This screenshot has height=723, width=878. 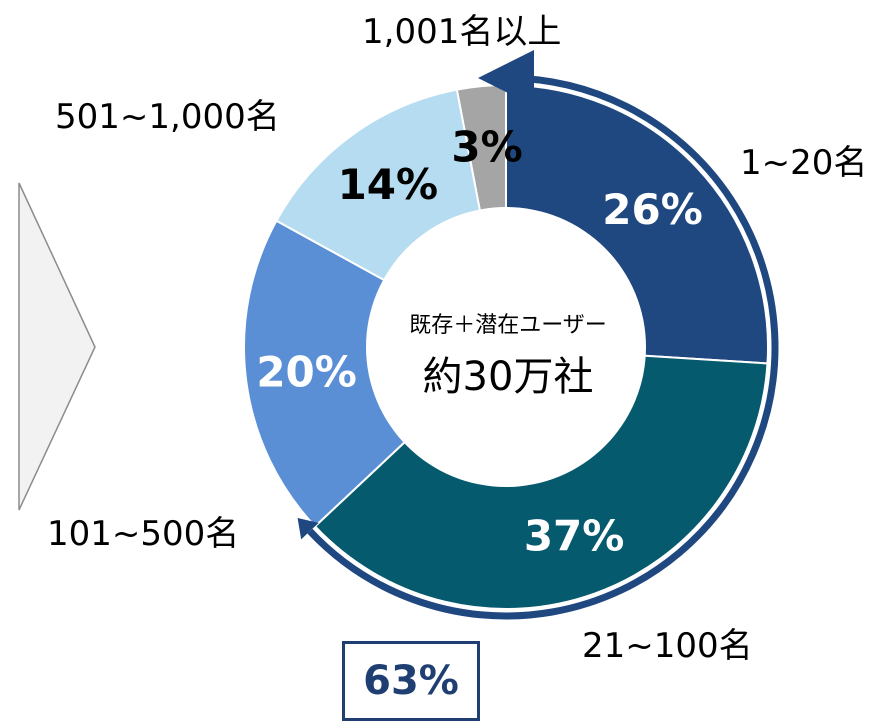 What do you see at coordinates (143, 534) in the screenshot?
I see `category-label-101-500: 101~500名` at bounding box center [143, 534].